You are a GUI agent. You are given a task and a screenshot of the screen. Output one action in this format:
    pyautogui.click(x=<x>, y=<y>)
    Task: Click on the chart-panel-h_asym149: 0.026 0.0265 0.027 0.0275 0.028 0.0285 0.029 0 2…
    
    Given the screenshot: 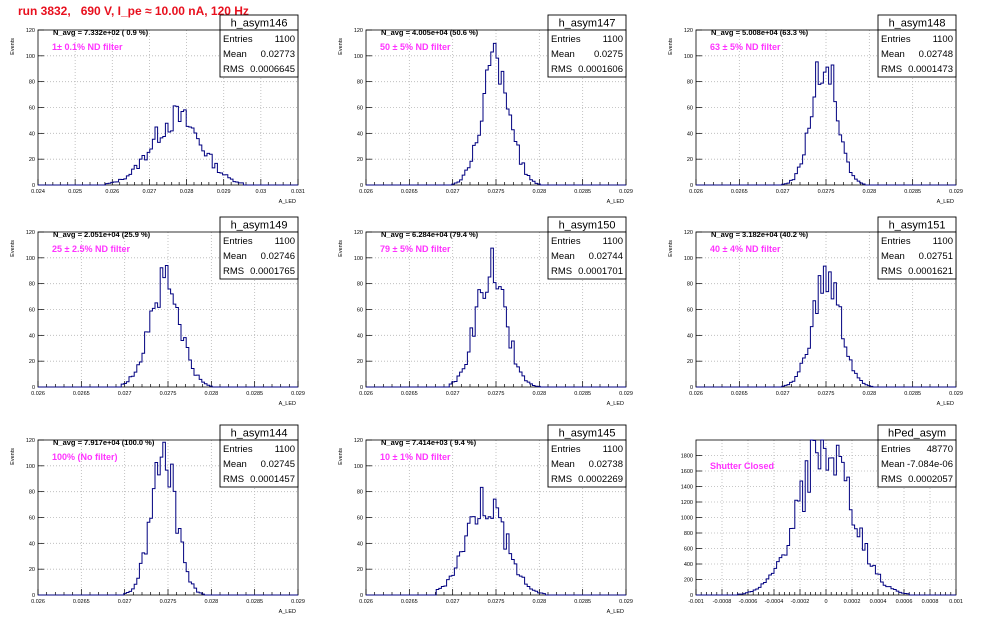 What is the action you would take?
    pyautogui.click(x=157, y=311)
    